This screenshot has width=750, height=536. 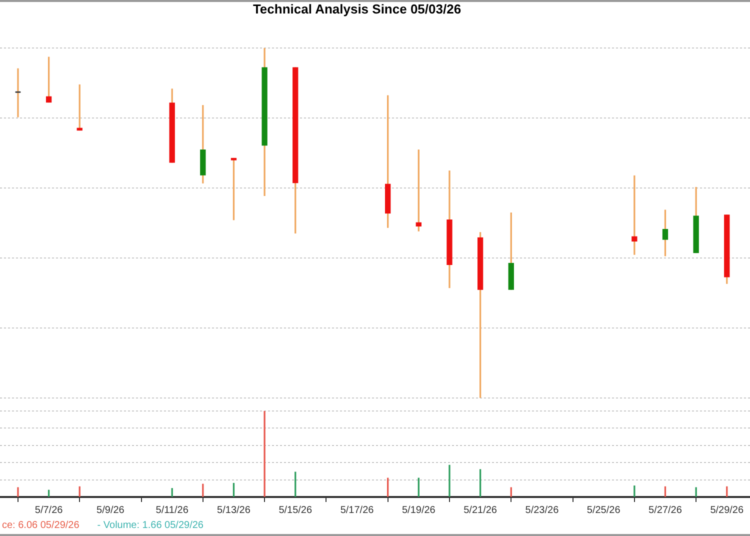 What do you see at coordinates (234, 510) in the screenshot?
I see `x-tick-label: 5/13/26` at bounding box center [234, 510].